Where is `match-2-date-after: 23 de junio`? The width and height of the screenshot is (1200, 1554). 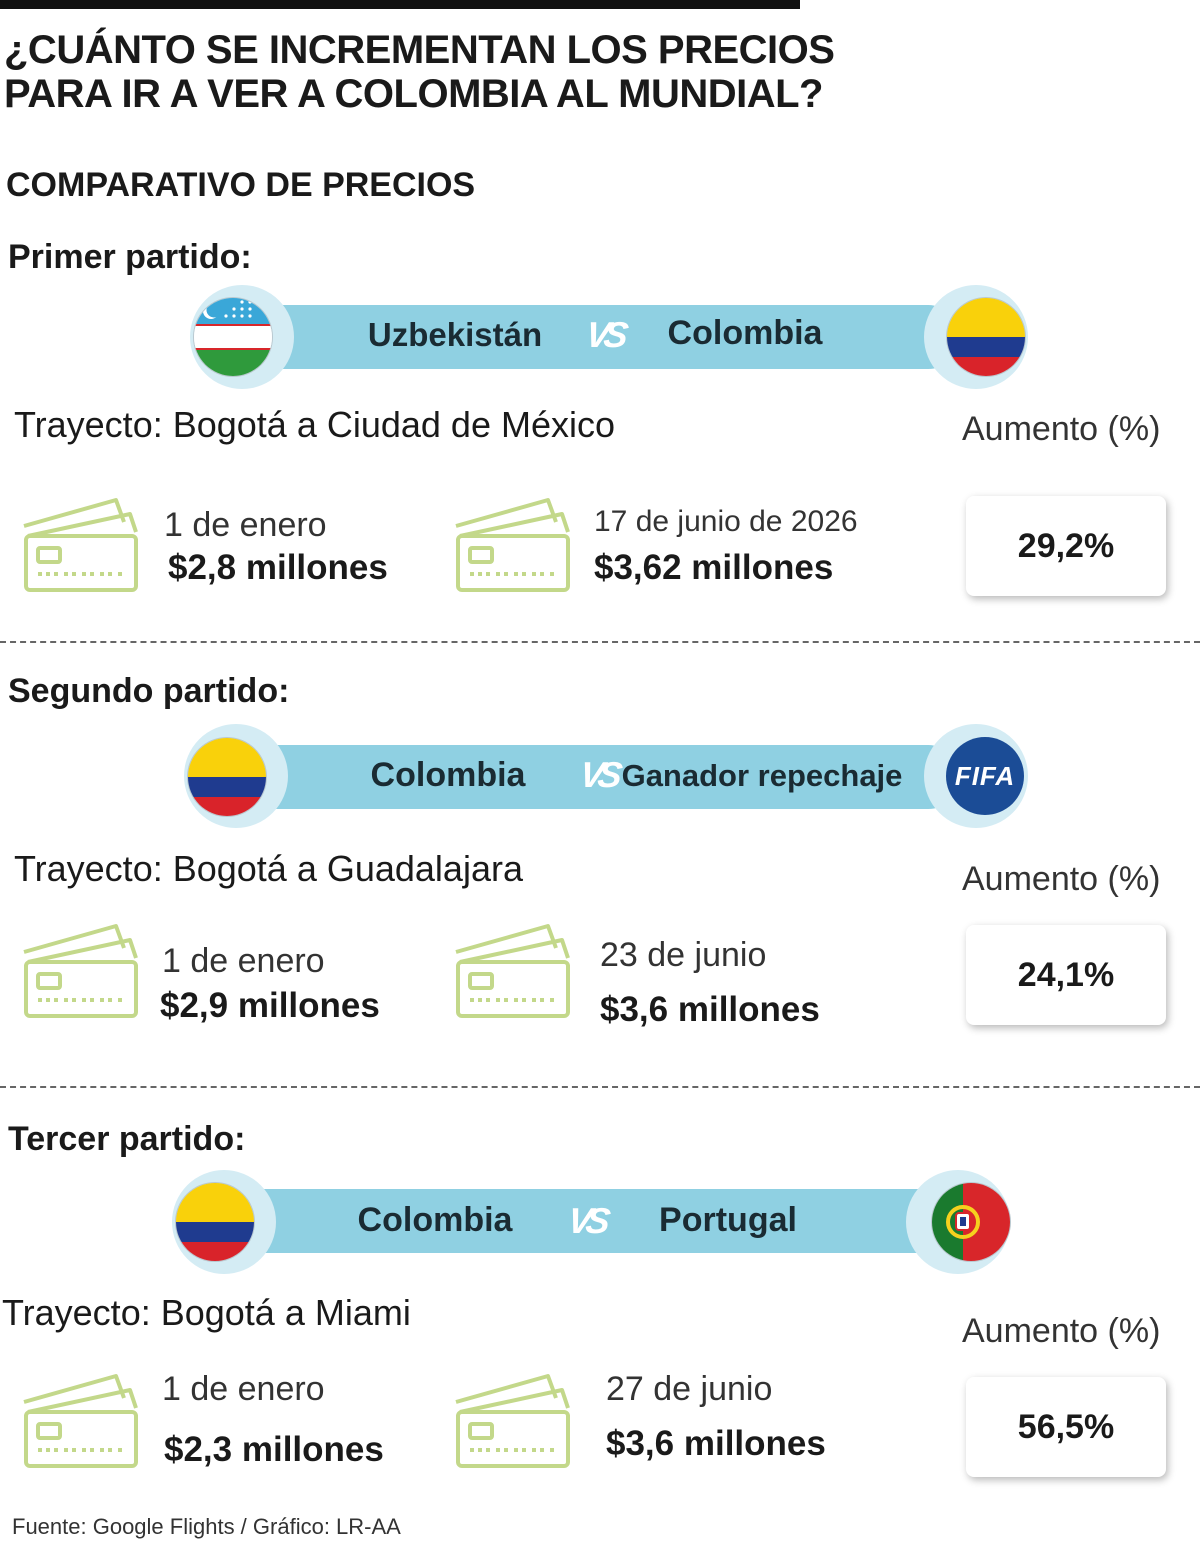 match-2-date-after: 23 de junio is located at coordinates (683, 955).